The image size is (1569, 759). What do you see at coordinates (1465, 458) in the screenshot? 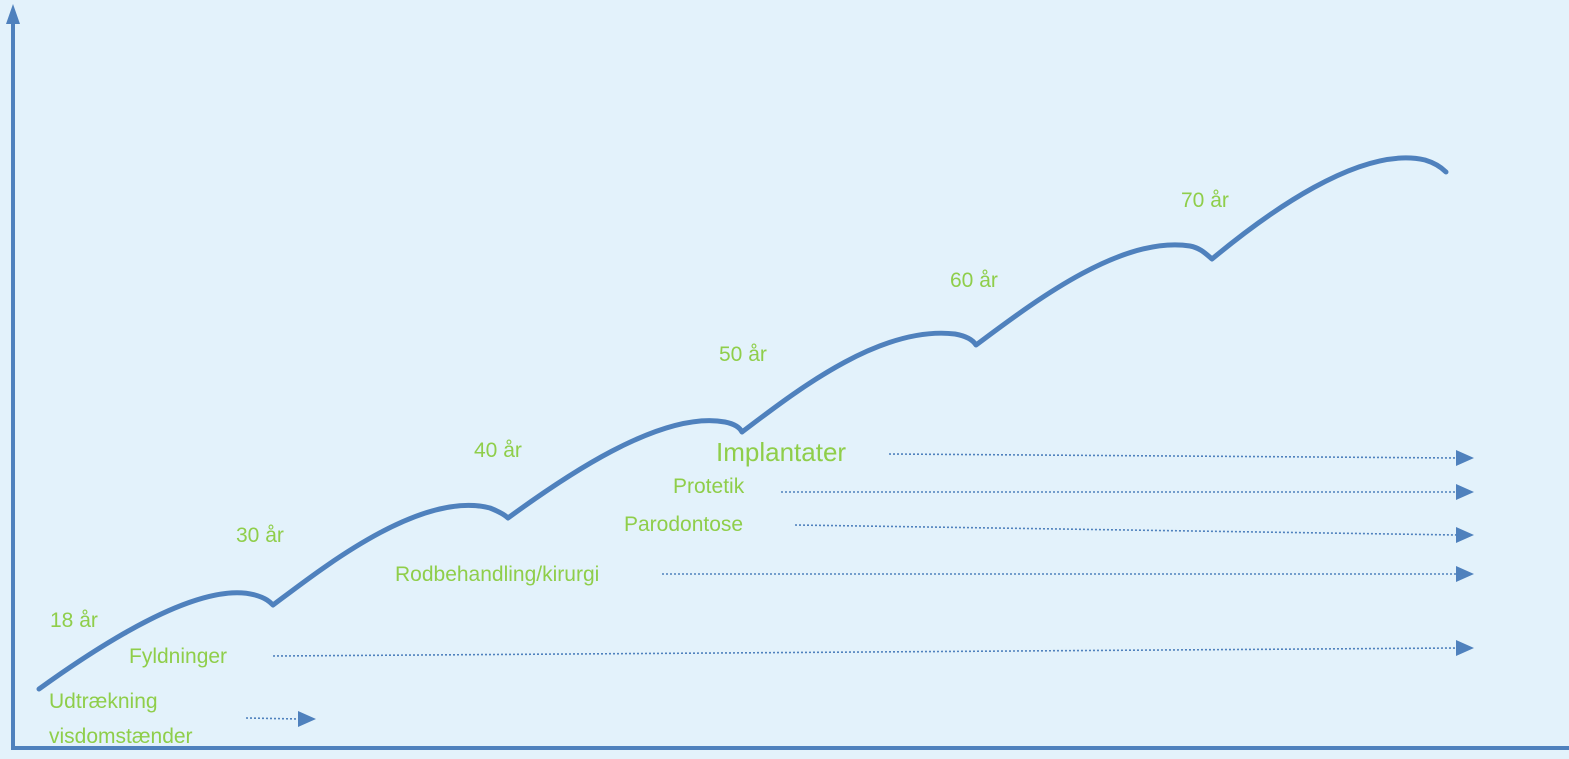
I see `implantater-arrowhead` at bounding box center [1465, 458].